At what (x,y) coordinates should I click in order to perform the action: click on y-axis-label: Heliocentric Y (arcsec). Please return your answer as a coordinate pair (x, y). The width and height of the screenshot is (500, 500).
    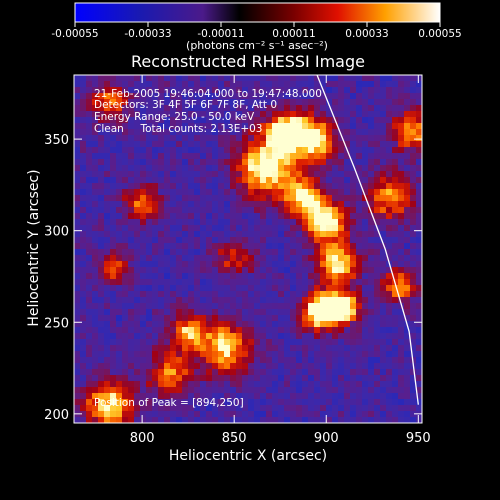
    Looking at the image, I should click on (34, 247).